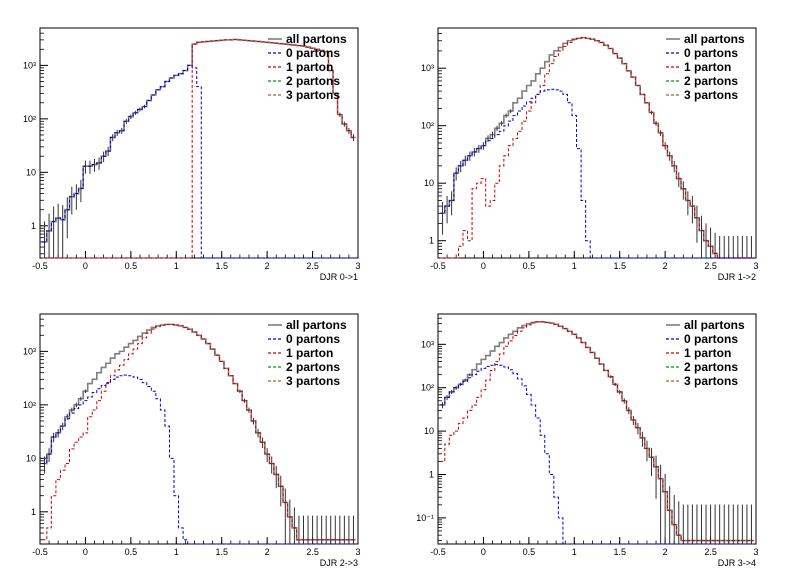 The width and height of the screenshot is (796, 572). What do you see at coordinates (339, 563) in the screenshot?
I see `x-axis-label: DJR 2->3` at bounding box center [339, 563].